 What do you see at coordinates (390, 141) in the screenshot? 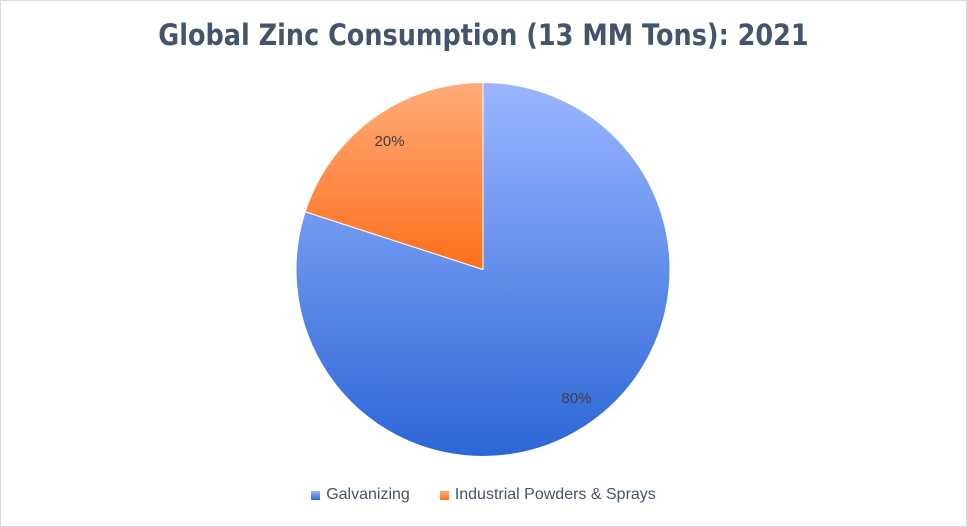
I see `data-label-industrial-powders-sprays: 20%` at bounding box center [390, 141].